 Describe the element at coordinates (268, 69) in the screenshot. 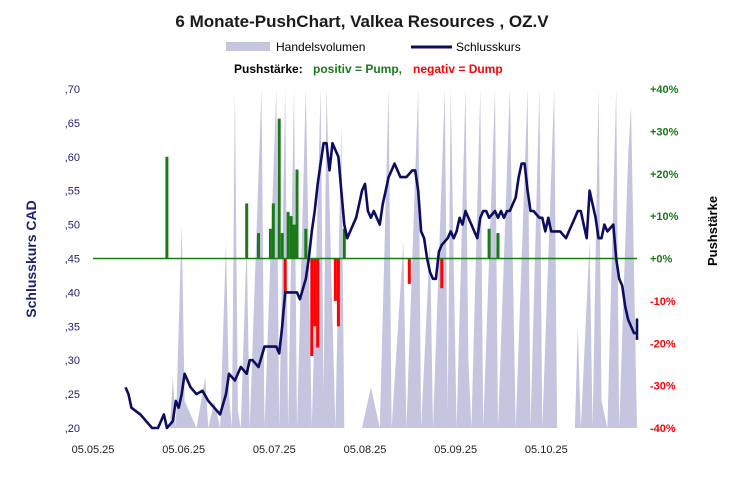

I see `push-subtitle-prefix: Pushstärke:` at that location.